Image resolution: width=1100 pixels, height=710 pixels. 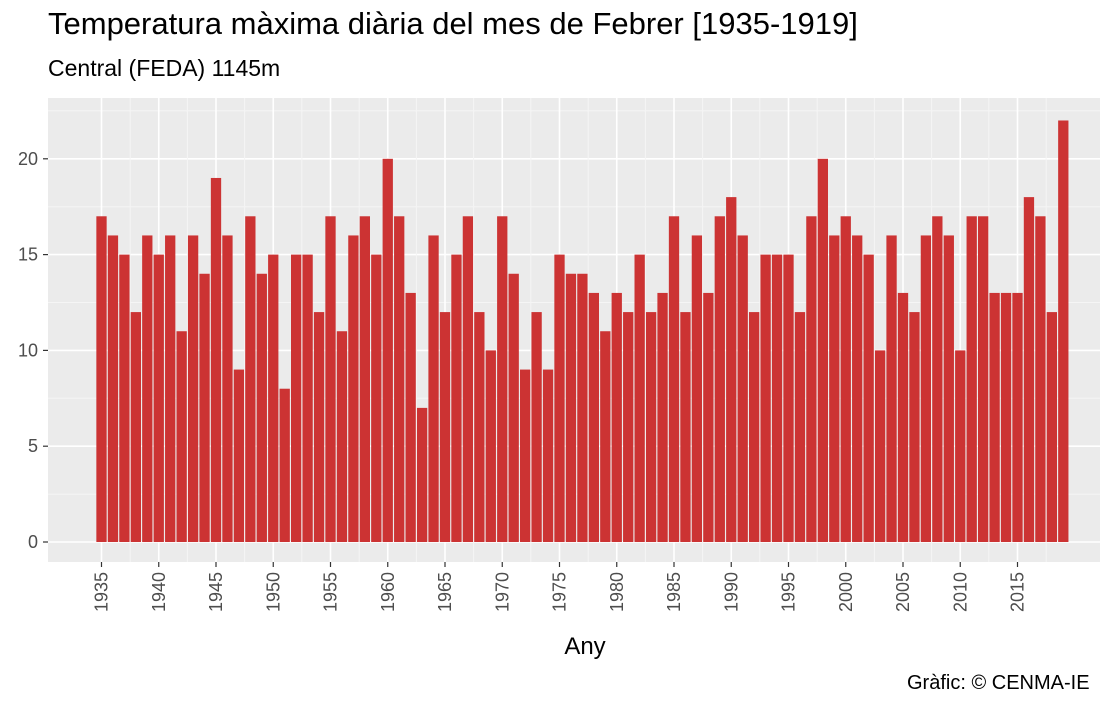 I want to click on x-tick-label: 1990, so click(x=731, y=592).